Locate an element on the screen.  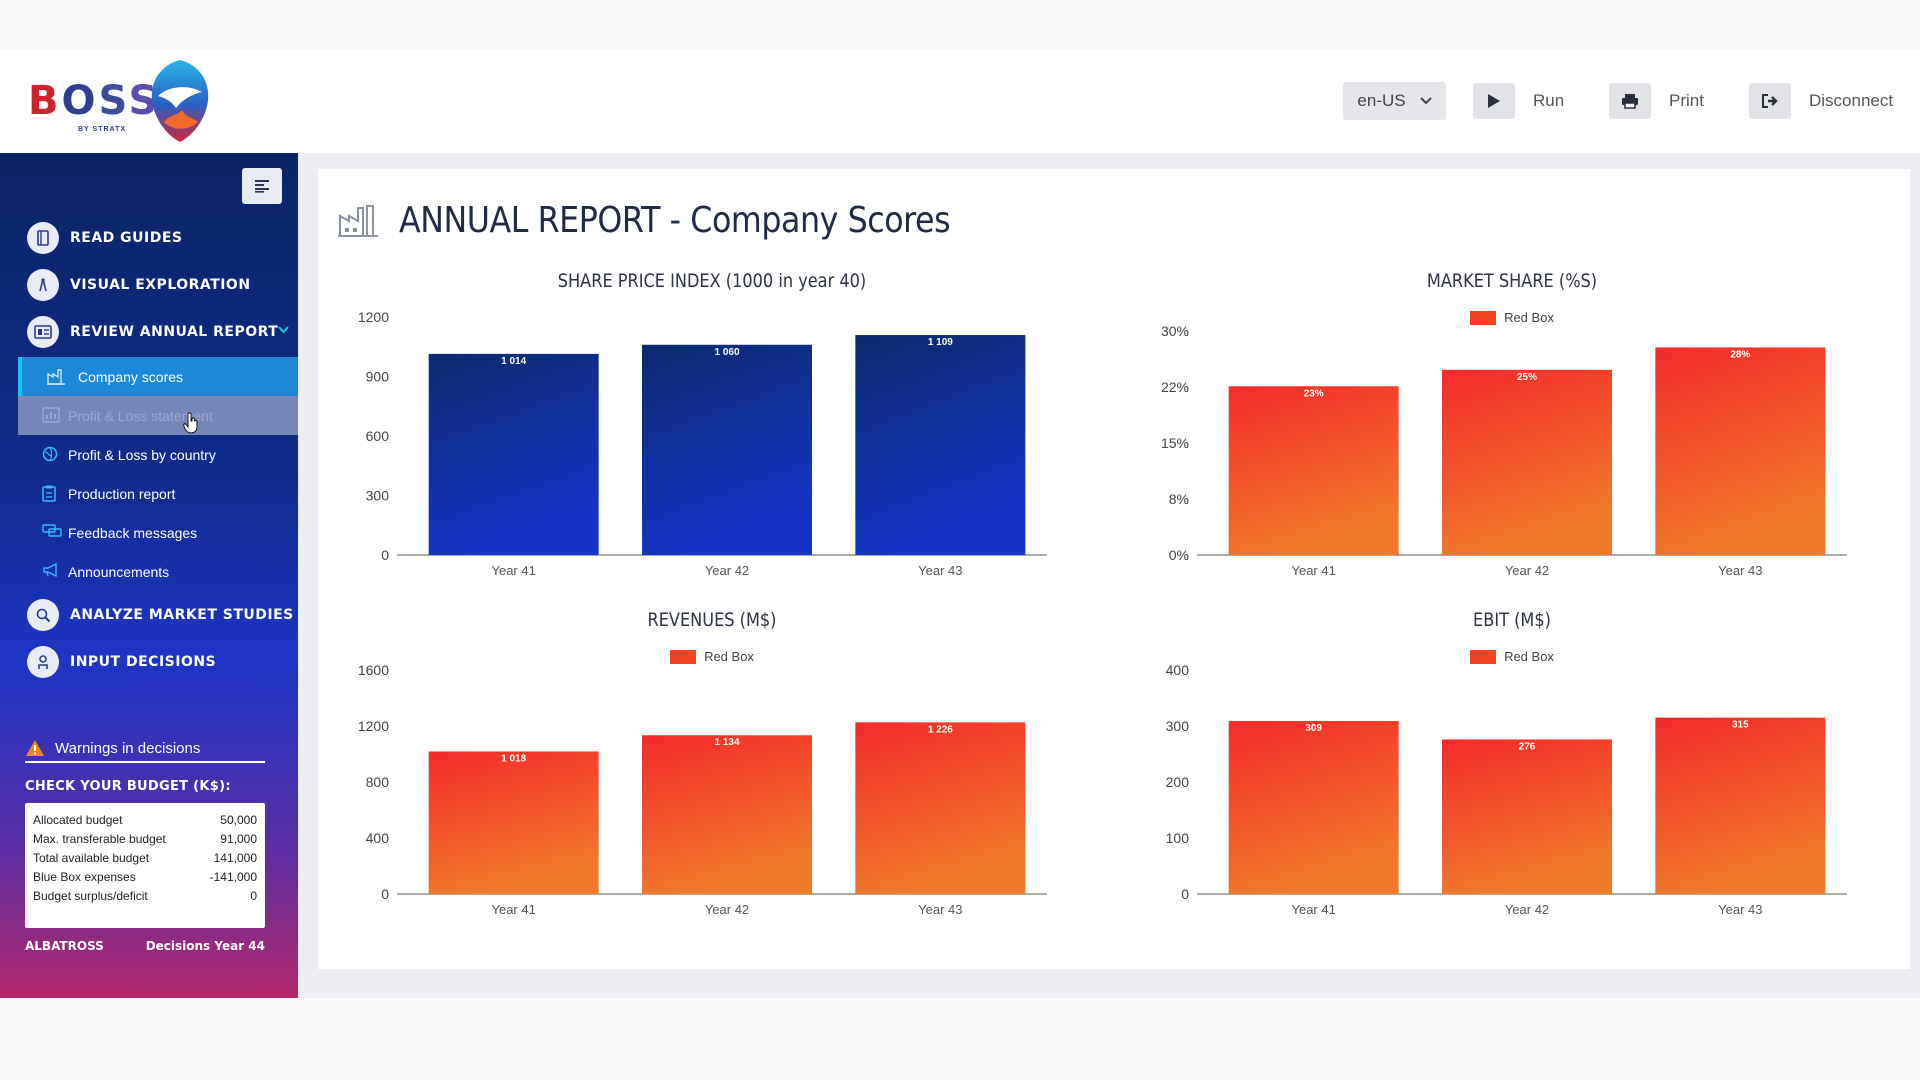
nav-review-annual-report-label: REVIEW ANNUAL REPORT is located at coordinates (174, 332).